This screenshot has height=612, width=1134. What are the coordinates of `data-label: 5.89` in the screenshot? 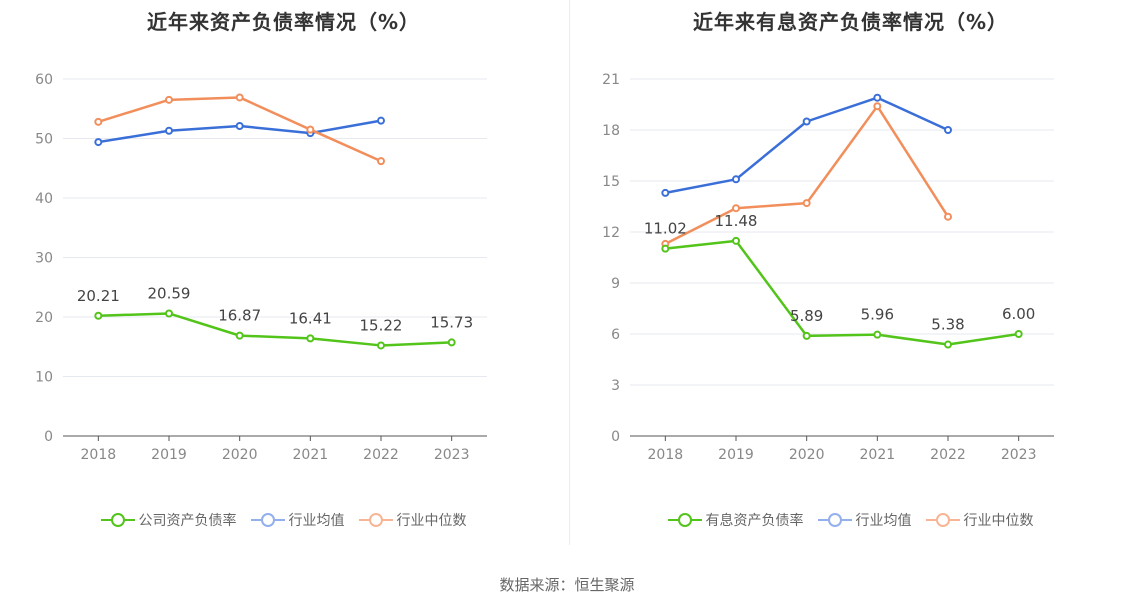 It's located at (806, 316).